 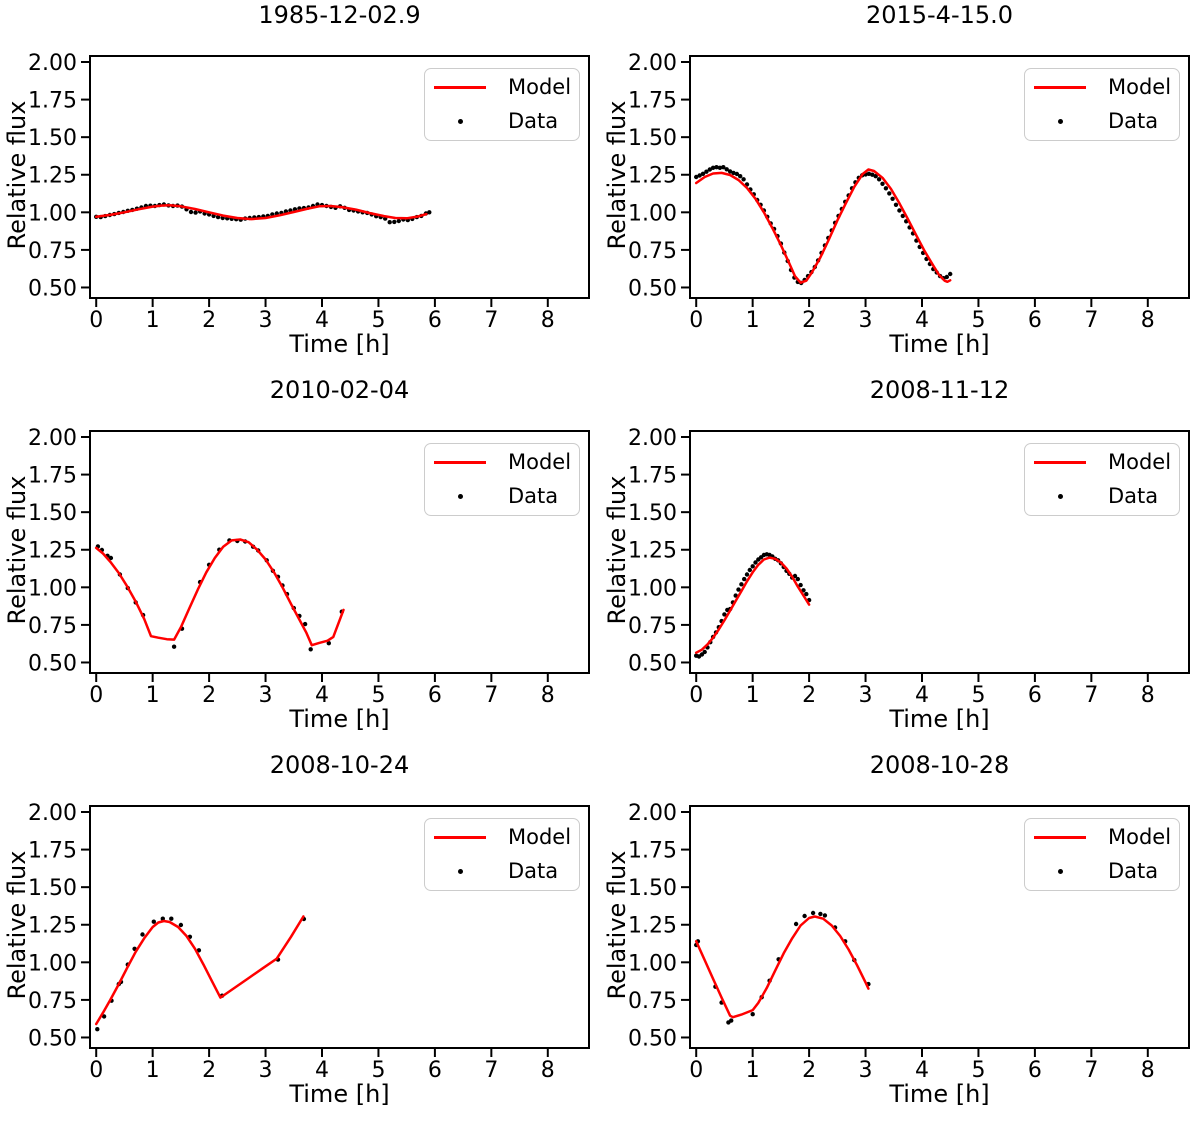 I want to click on legend-model-entry: Model, so click(x=1102, y=87).